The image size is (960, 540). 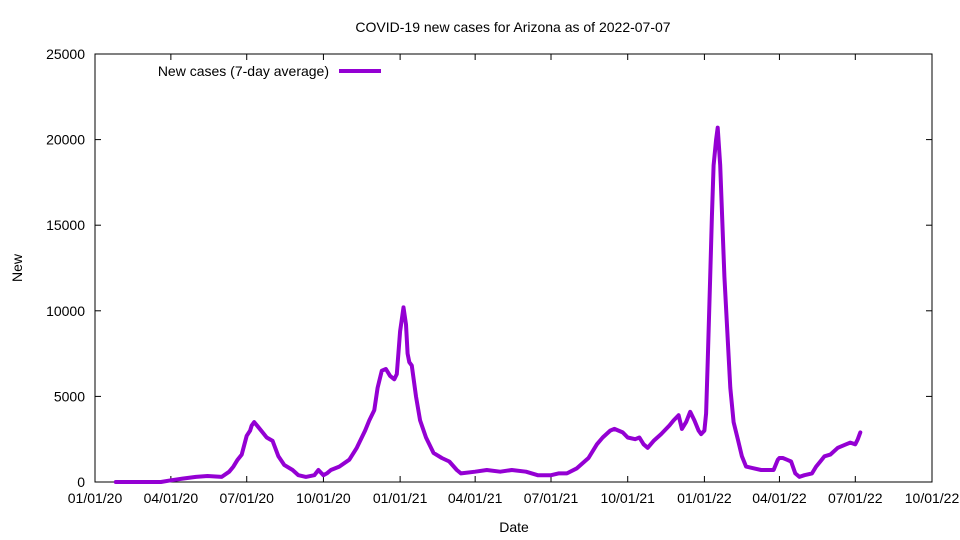 I want to click on x-axis-label: Date, so click(x=514, y=527).